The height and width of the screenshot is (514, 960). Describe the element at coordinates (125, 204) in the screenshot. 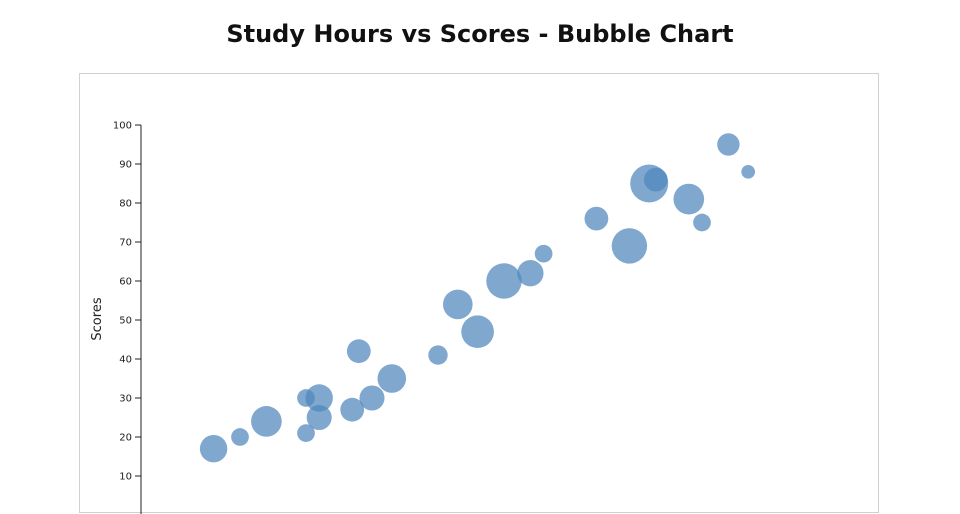

I see `y-tick-label: 80` at that location.